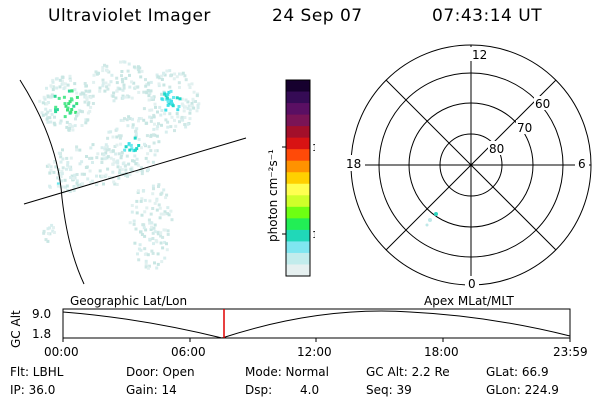 This screenshot has width=600, height=400. Describe the element at coordinates (290, 327) in the screenshot. I see `orbit-timeline: GC Alt 9.0 1.8` at that location.